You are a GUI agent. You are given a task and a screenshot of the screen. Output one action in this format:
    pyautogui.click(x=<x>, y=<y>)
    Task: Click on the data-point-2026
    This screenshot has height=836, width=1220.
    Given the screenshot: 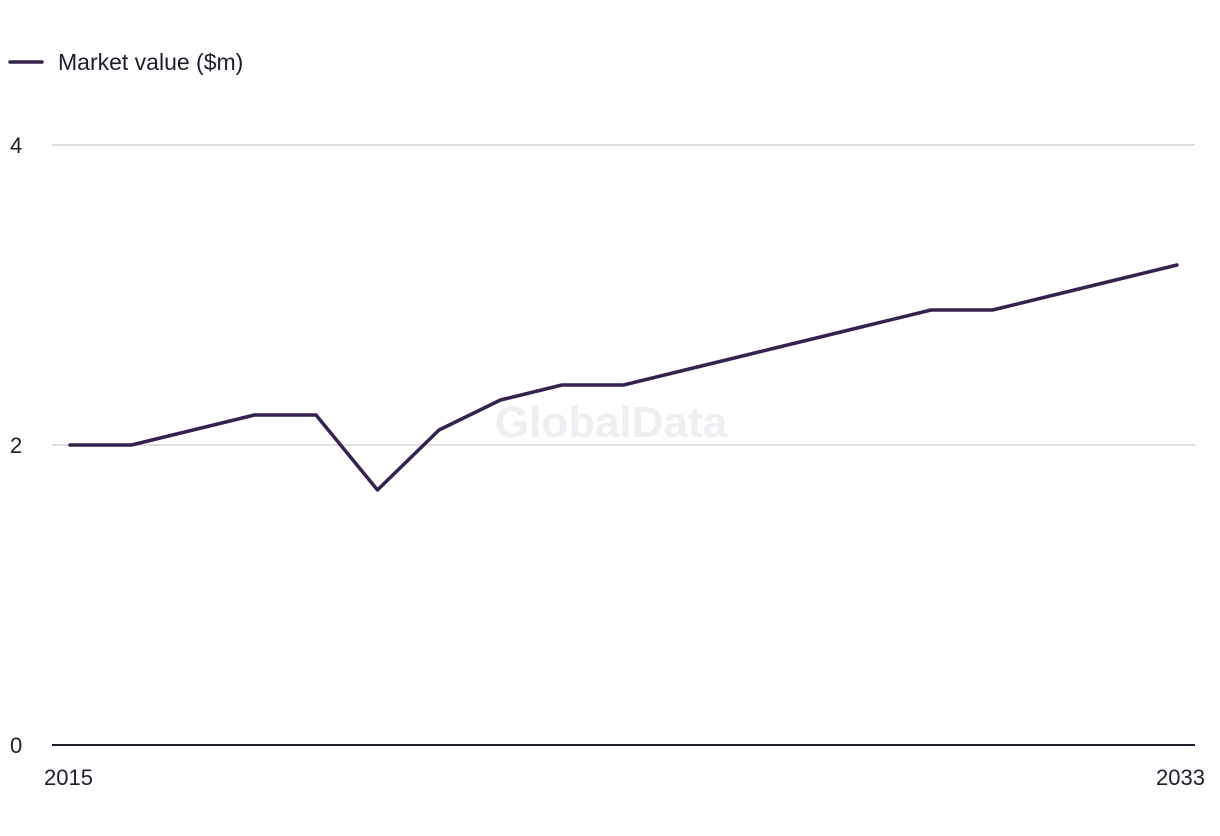 What is the action you would take?
    pyautogui.click(x=746, y=355)
    